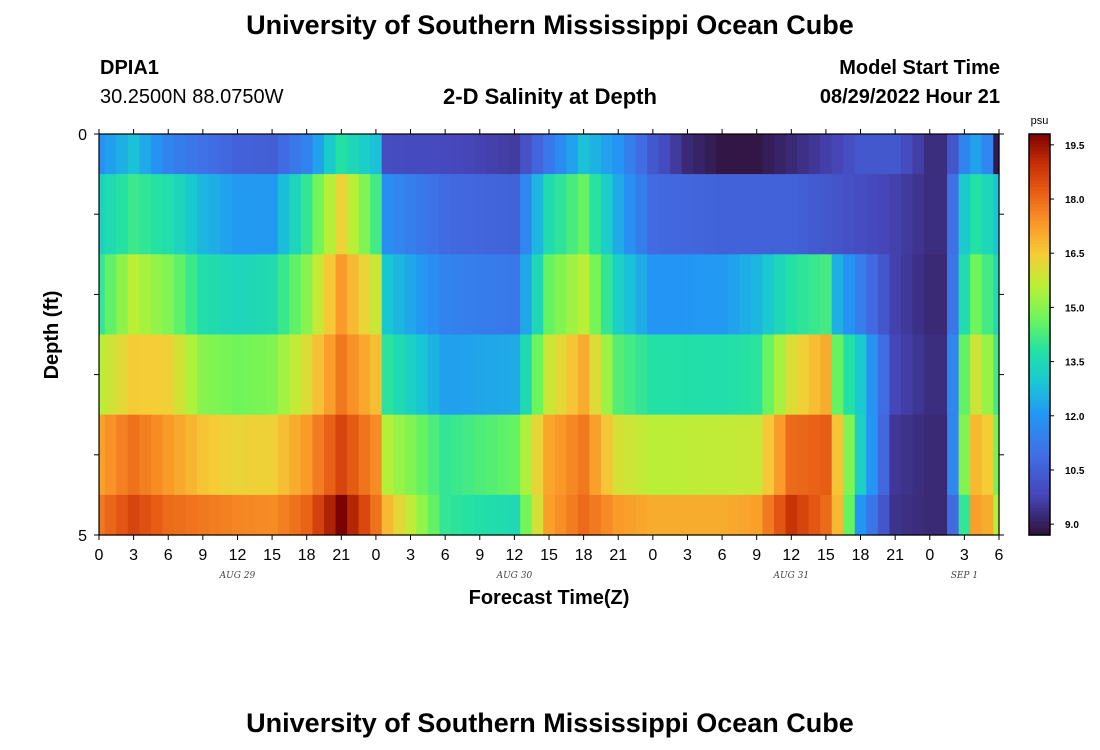  Describe the element at coordinates (82, 135) in the screenshot. I see `y-tick-label: 0` at that location.